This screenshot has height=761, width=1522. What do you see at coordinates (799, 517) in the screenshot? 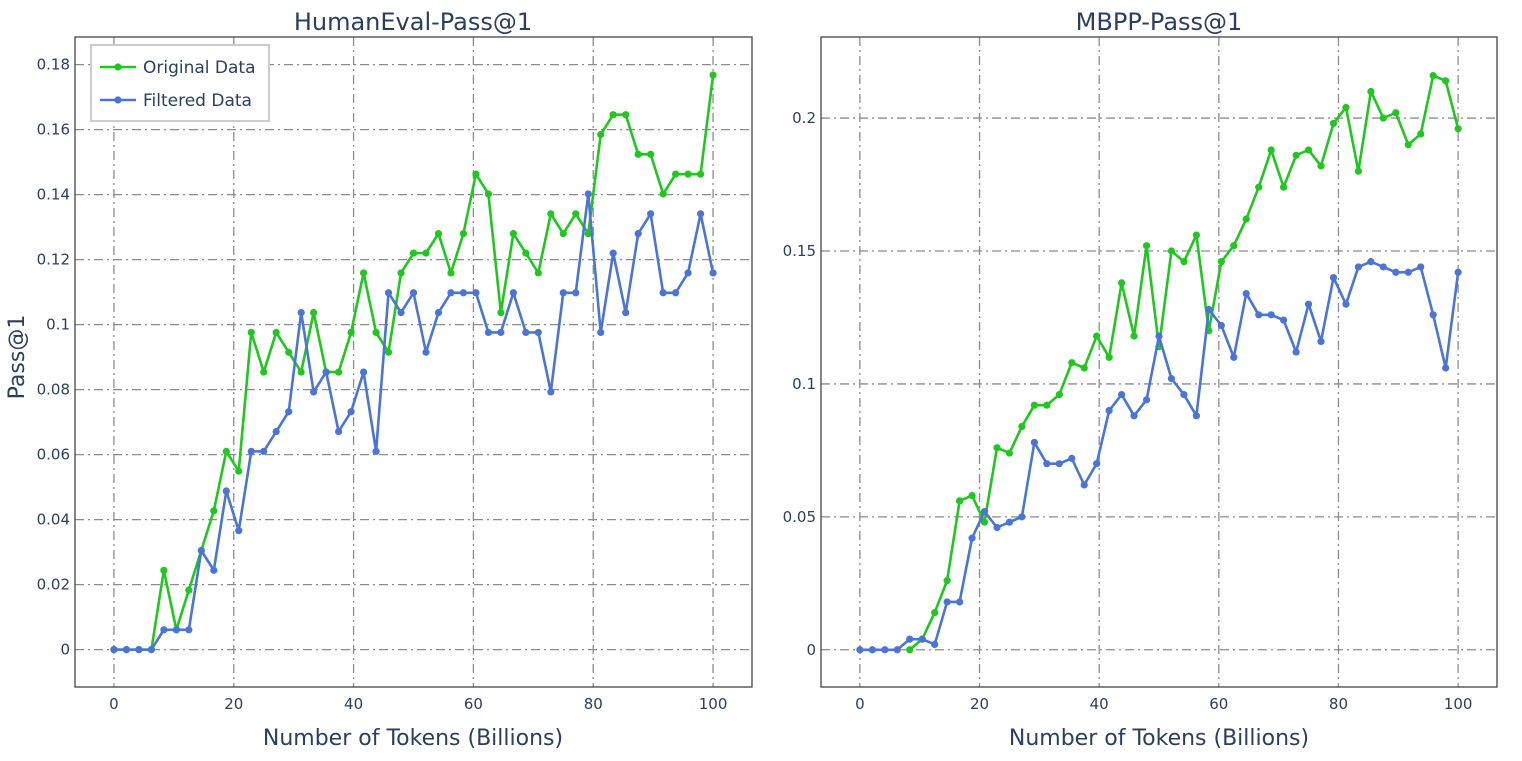
I see `y-tick-label: 0.05` at bounding box center [799, 517].